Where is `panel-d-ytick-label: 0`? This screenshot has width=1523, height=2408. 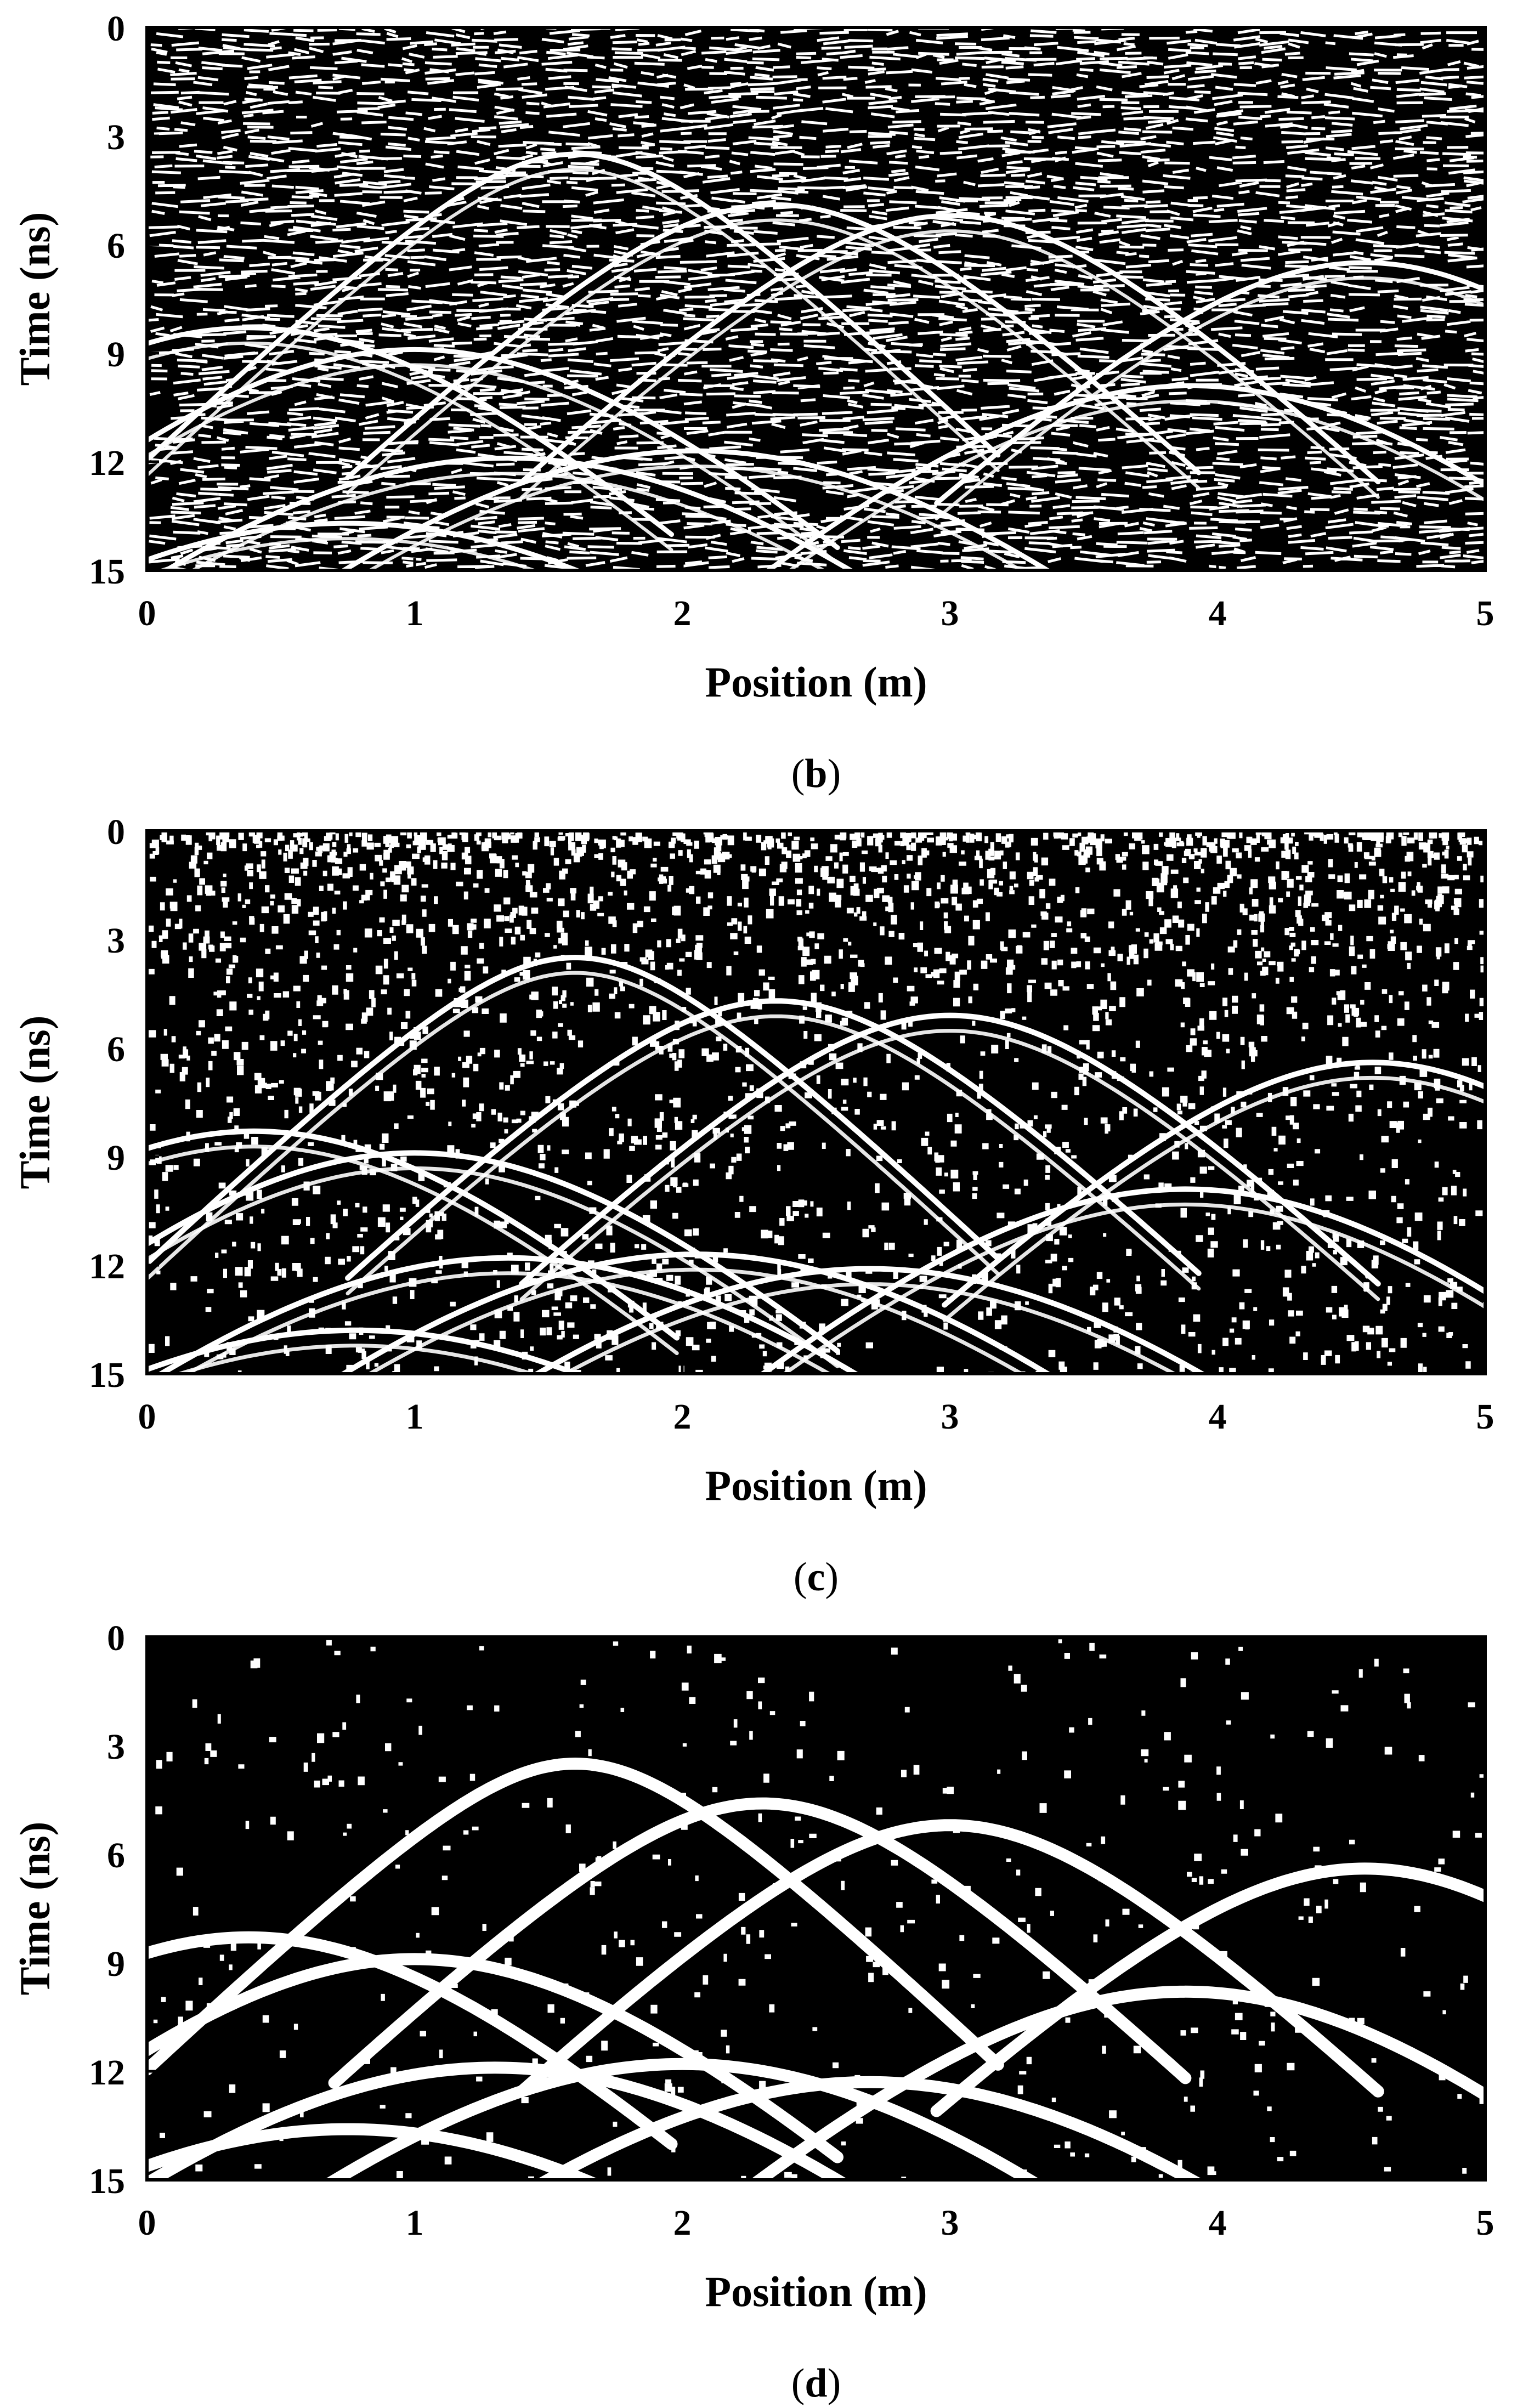 panel-d-ytick-label: 0 is located at coordinates (116, 1638).